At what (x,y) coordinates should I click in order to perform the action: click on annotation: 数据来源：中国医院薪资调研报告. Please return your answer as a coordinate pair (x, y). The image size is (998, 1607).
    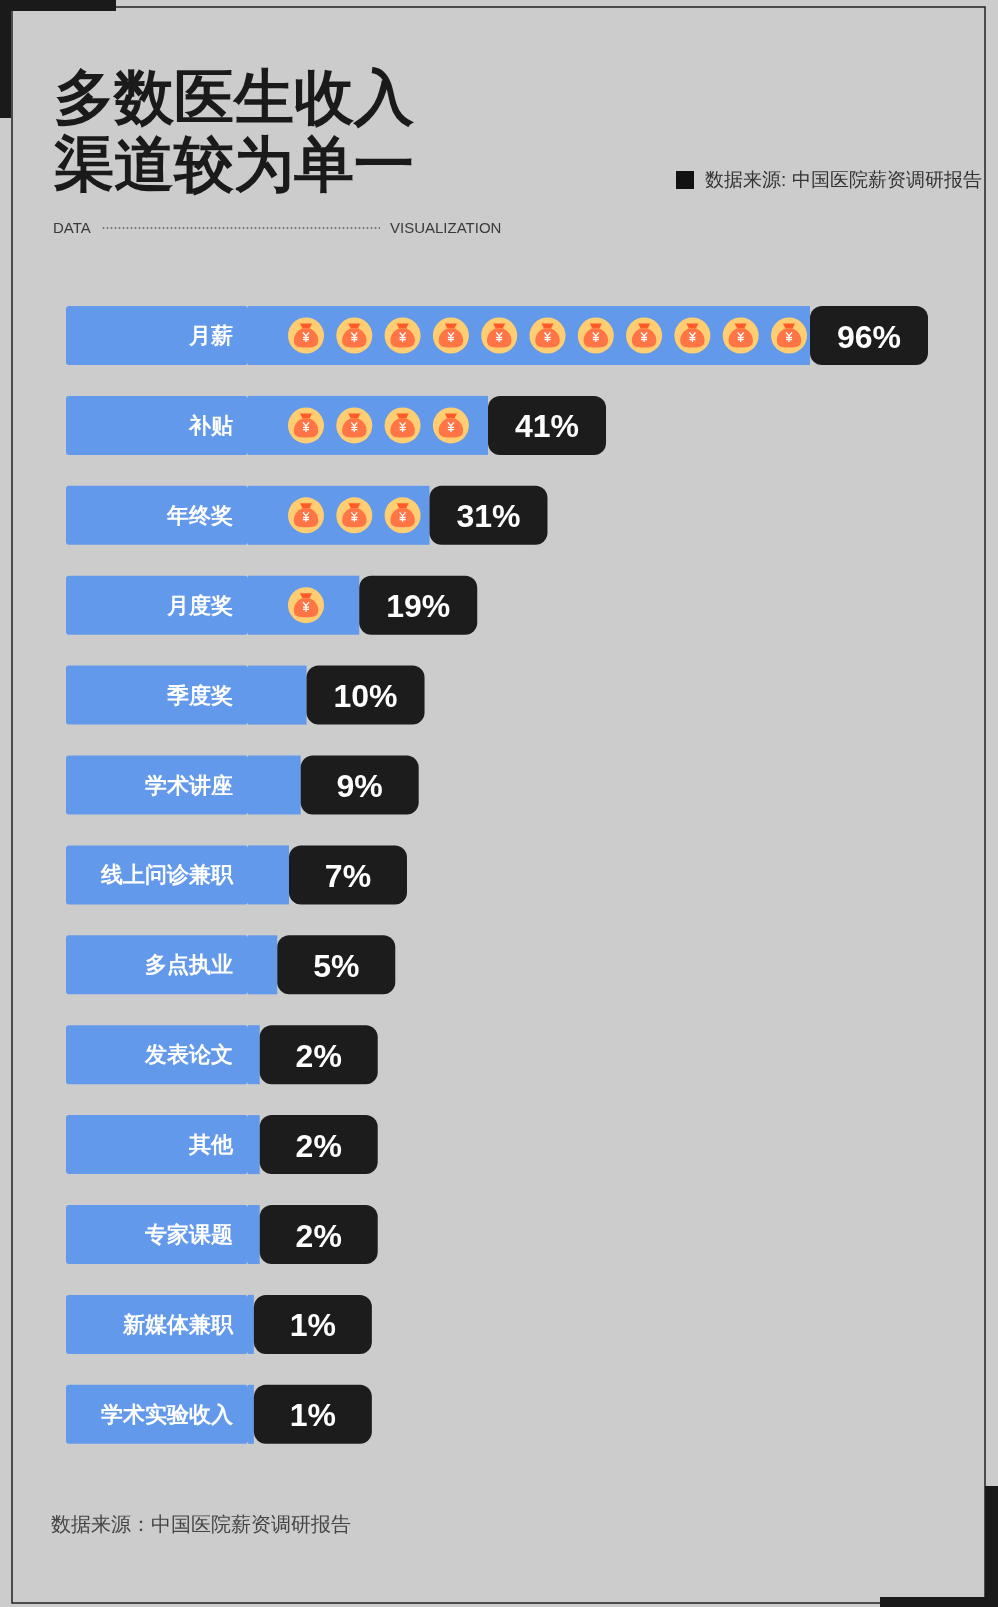
    Looking at the image, I should click on (201, 1524).